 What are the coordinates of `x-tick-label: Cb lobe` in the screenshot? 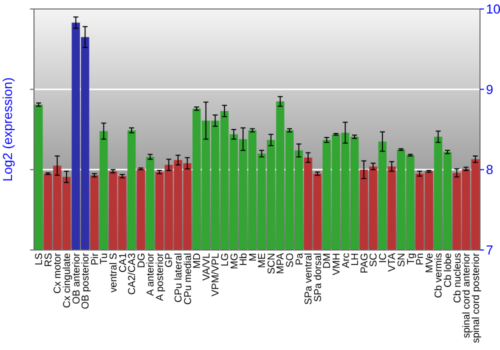 It's located at (448, 270).